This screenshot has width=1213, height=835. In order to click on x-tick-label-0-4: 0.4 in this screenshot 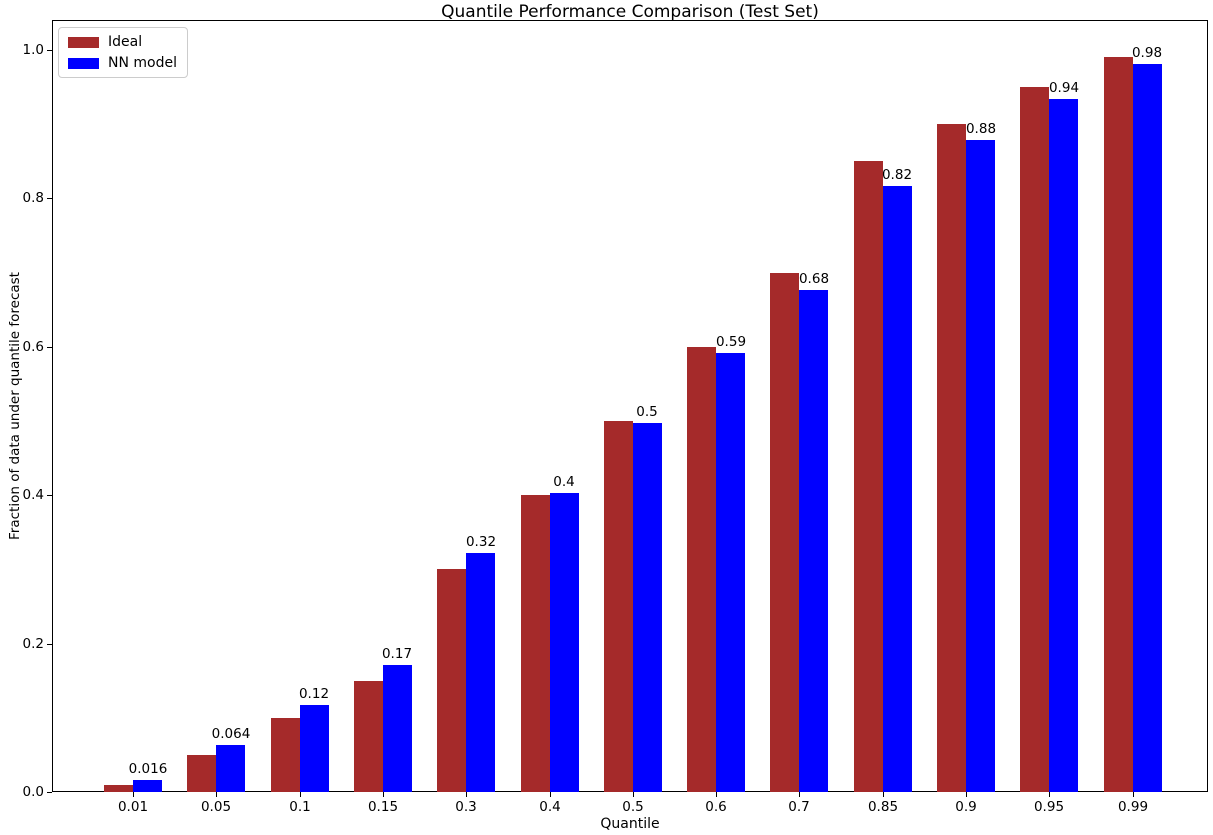, I will do `click(550, 807)`.